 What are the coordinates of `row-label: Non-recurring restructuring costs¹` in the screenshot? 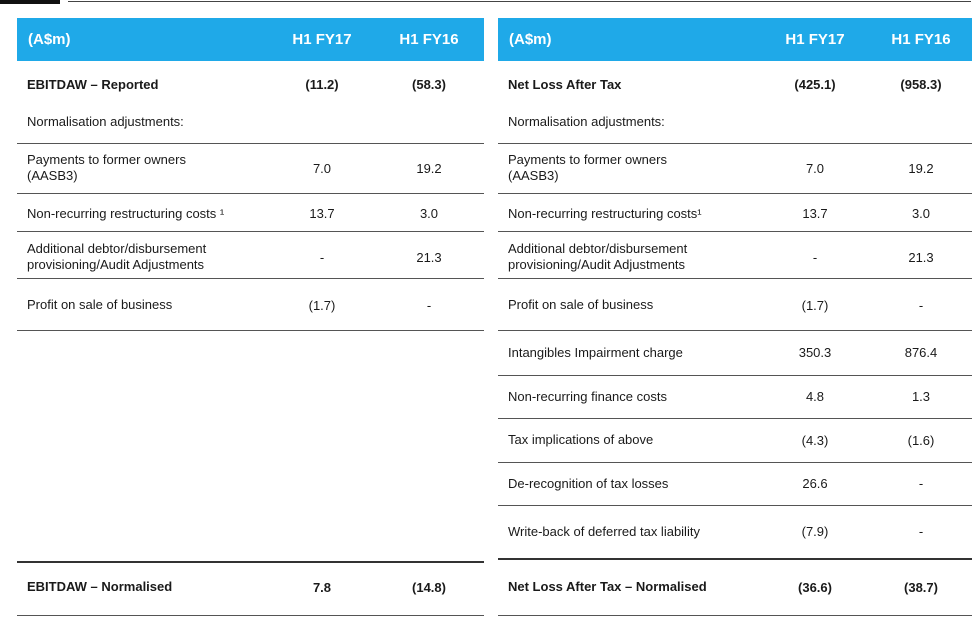 It's located at (605, 213).